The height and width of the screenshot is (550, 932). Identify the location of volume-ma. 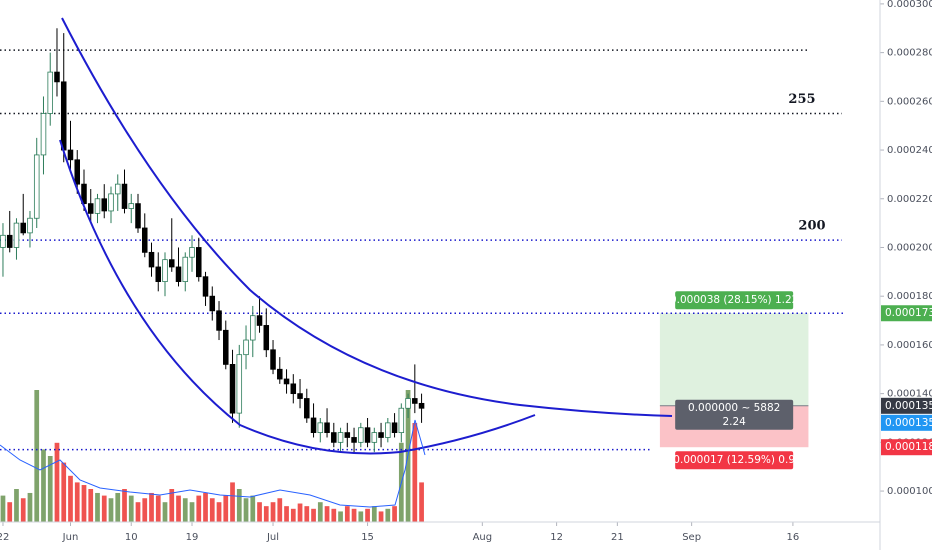
(213, 463).